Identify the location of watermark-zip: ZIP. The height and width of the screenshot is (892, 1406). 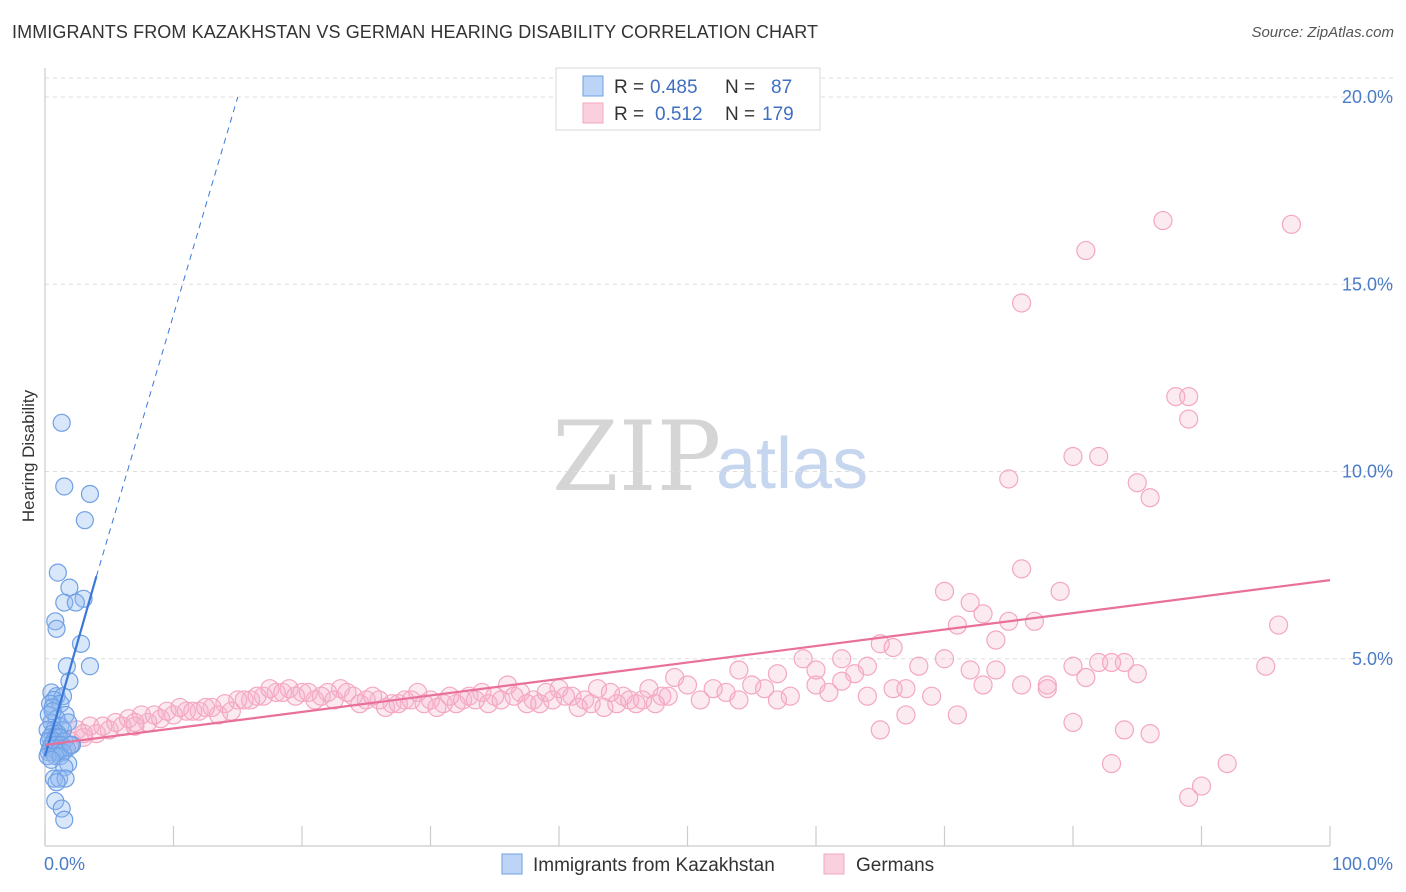
(636, 457).